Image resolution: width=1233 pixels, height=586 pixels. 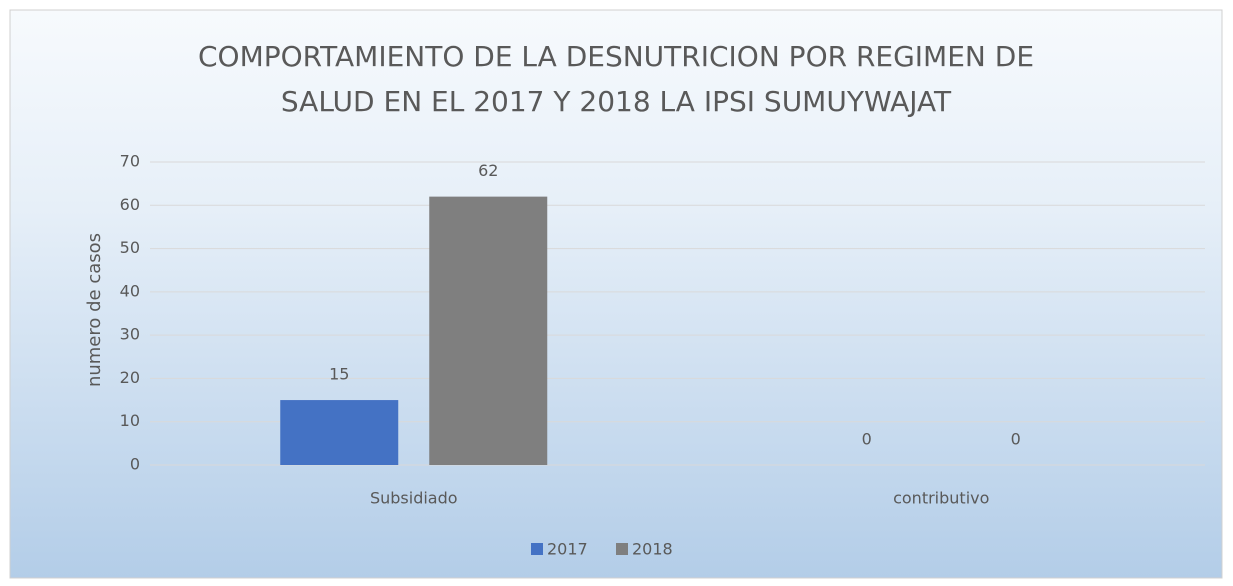 What do you see at coordinates (94, 310) in the screenshot?
I see `y-axis-label: numero de casos` at bounding box center [94, 310].